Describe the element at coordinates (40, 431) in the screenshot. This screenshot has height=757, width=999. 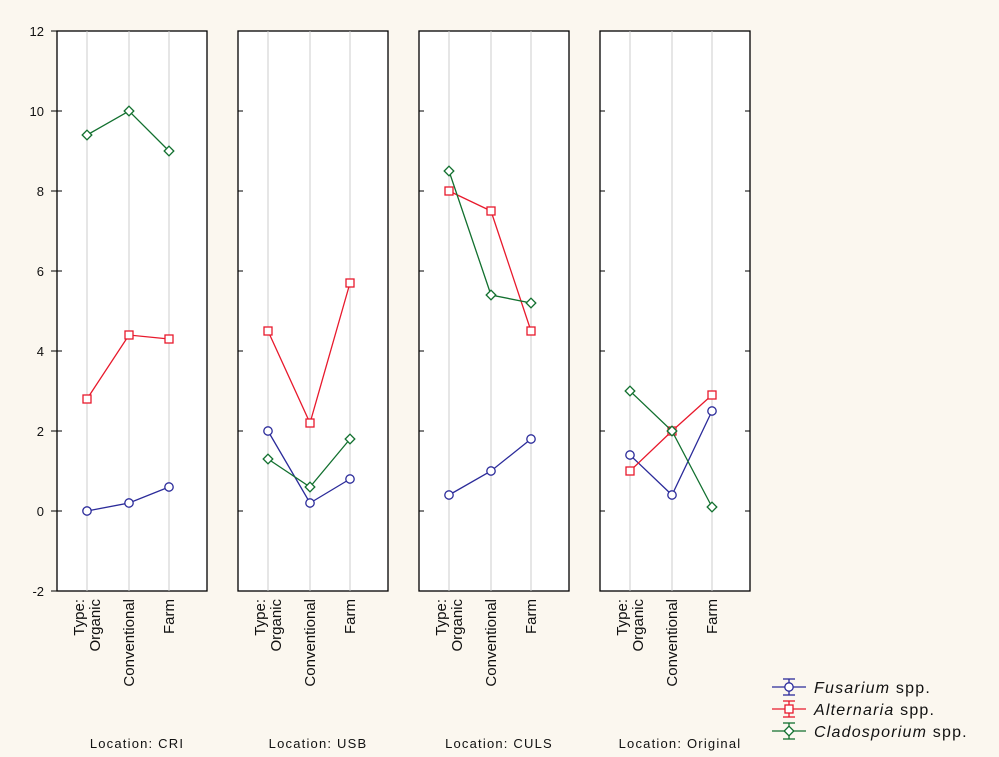
I see `y-tick-label: 2` at that location.